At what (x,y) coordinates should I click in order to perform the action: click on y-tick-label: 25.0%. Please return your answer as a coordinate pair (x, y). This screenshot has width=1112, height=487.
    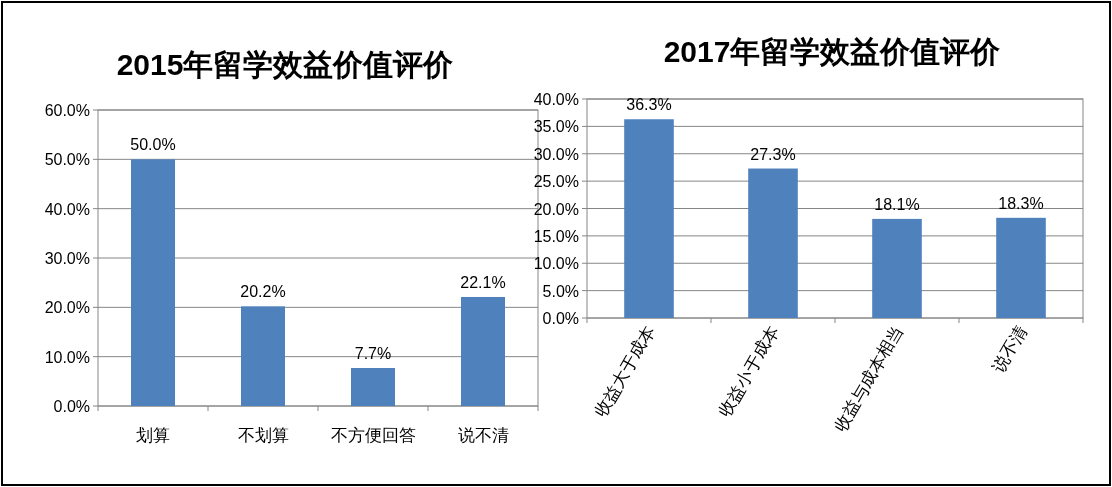
    Looking at the image, I should click on (556, 182).